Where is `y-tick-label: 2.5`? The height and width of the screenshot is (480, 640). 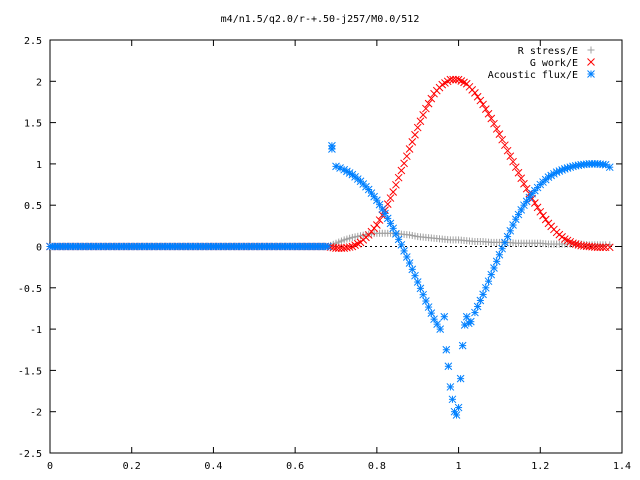
y-tick-label: 2.5 is located at coordinates (33, 41).